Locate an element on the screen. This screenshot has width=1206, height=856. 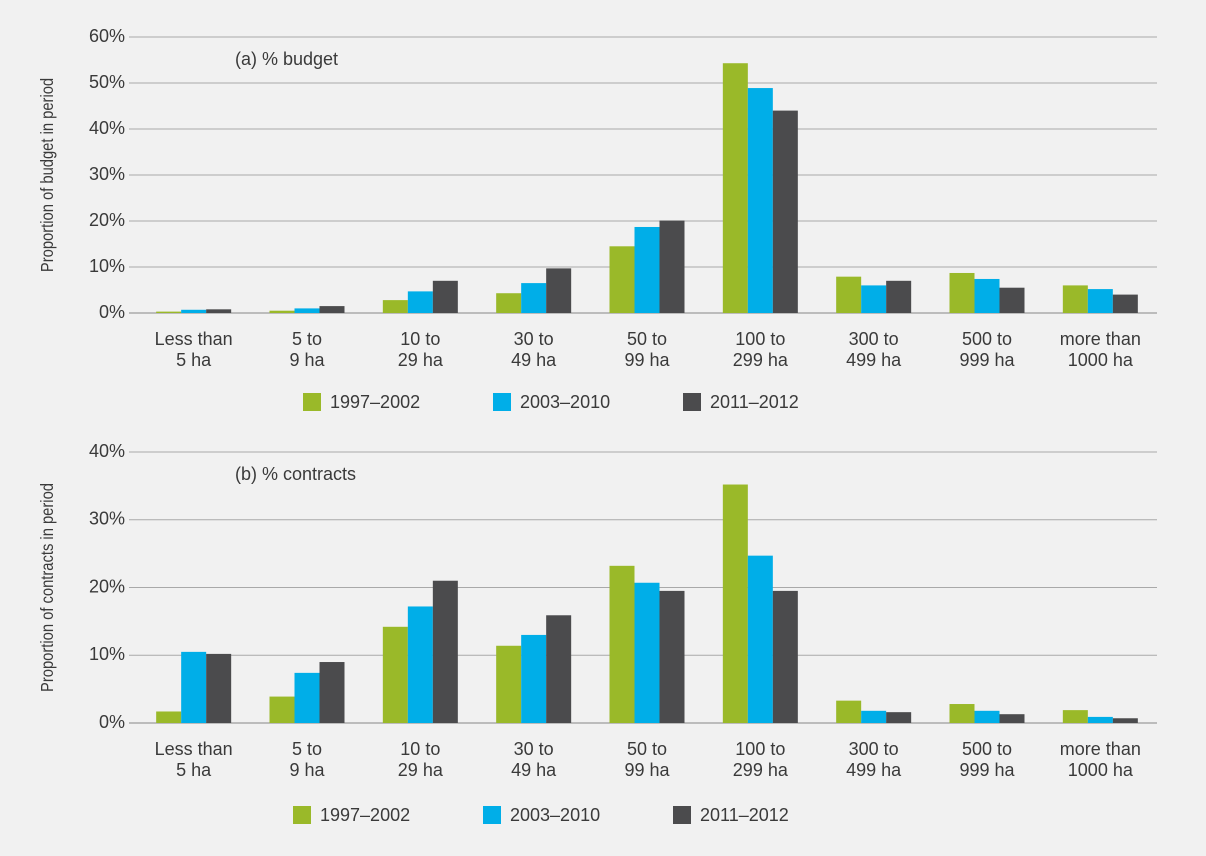
annotation: (b) % contracts is located at coordinates (295, 474).